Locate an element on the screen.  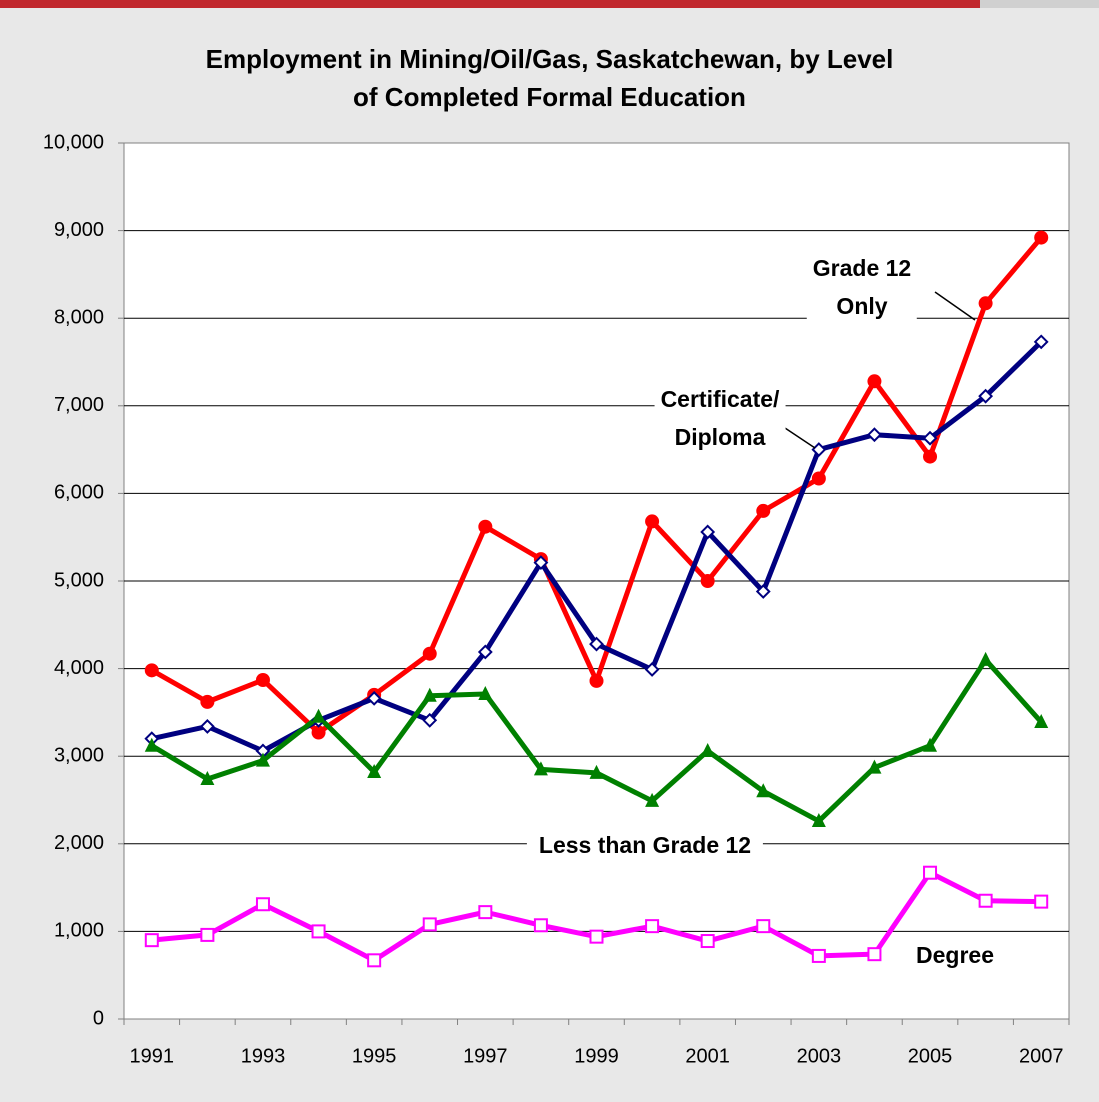
x-tick-label: 2007 is located at coordinates (1041, 1056).